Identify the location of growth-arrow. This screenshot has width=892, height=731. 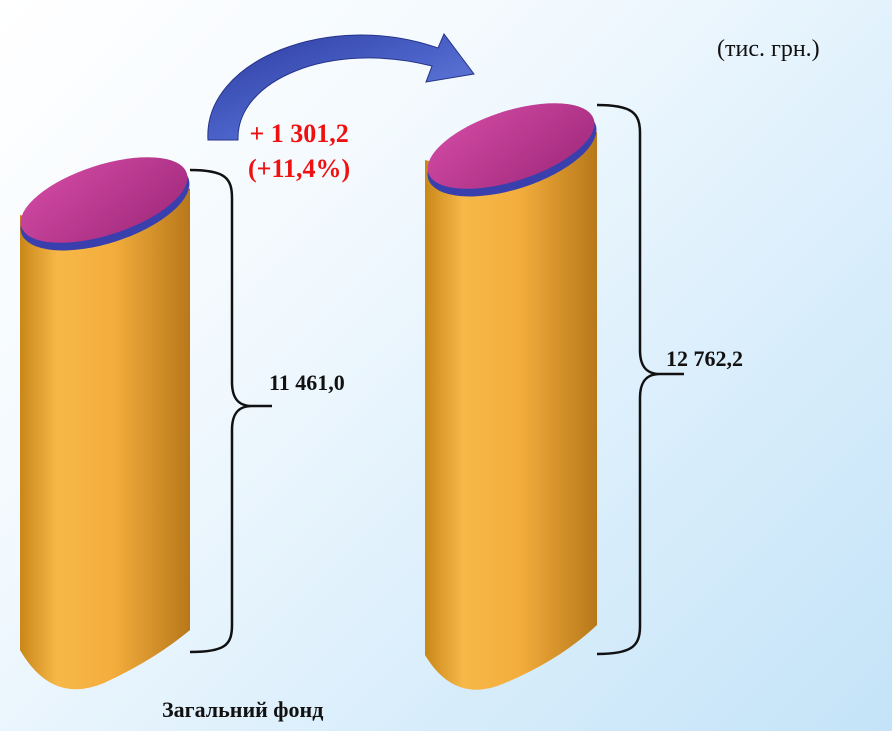
(341, 87).